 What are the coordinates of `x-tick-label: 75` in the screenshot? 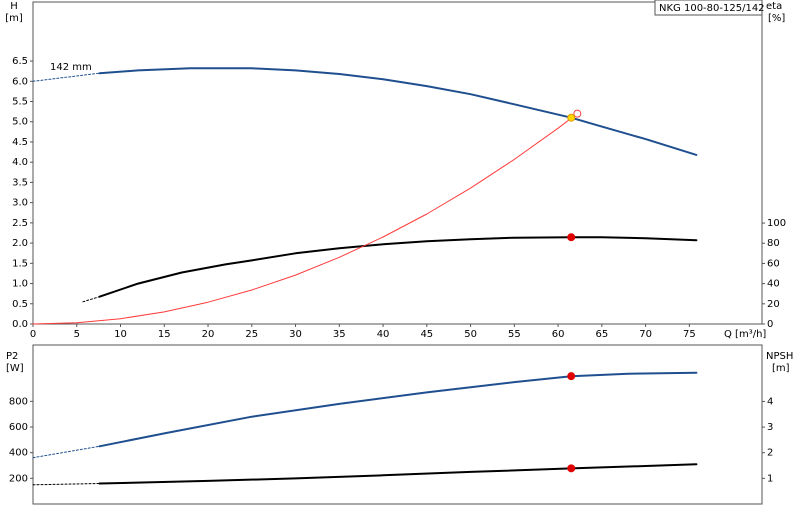 It's located at (689, 334).